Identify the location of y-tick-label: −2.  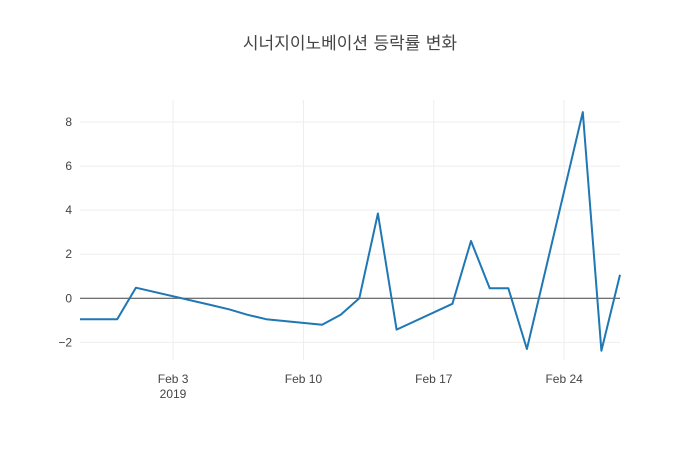
(65, 342).